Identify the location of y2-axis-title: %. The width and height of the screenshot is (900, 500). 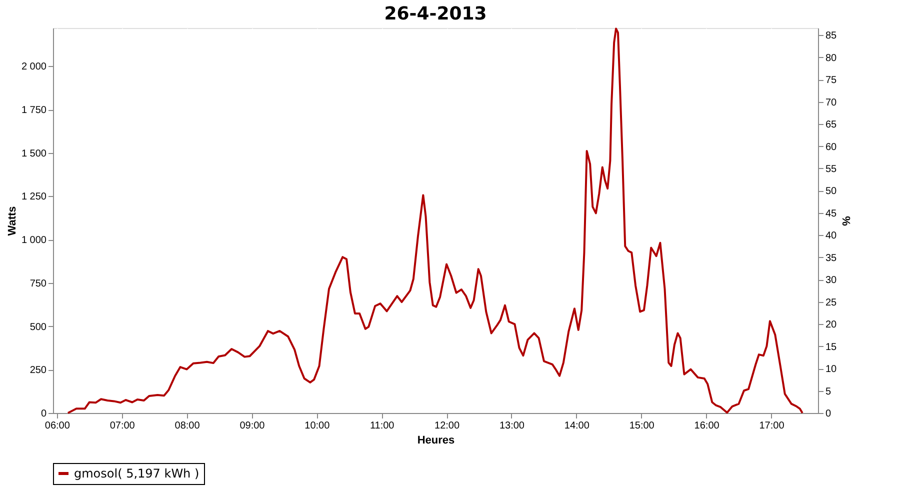
(846, 221).